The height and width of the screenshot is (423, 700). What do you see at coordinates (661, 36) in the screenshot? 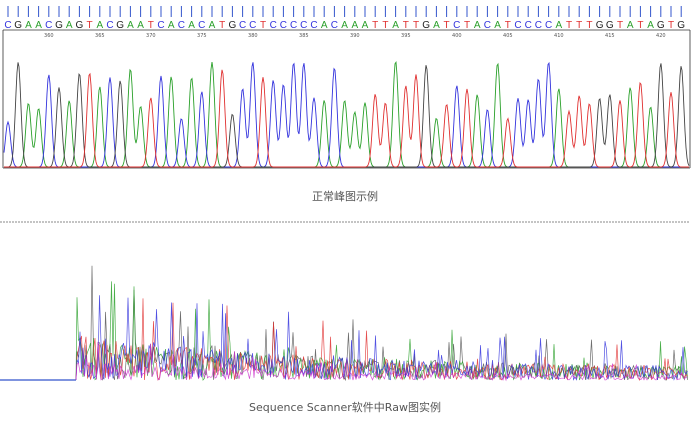
I see `position-label: 420` at bounding box center [661, 36].